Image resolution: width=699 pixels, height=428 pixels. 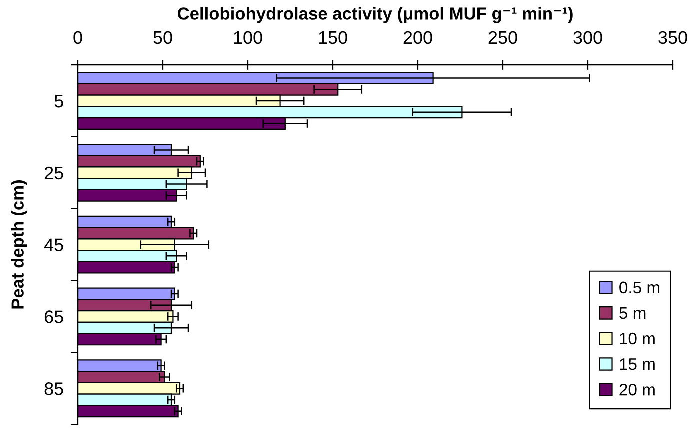 What do you see at coordinates (163, 37) in the screenshot?
I see `x-tick-label: 50` at bounding box center [163, 37].